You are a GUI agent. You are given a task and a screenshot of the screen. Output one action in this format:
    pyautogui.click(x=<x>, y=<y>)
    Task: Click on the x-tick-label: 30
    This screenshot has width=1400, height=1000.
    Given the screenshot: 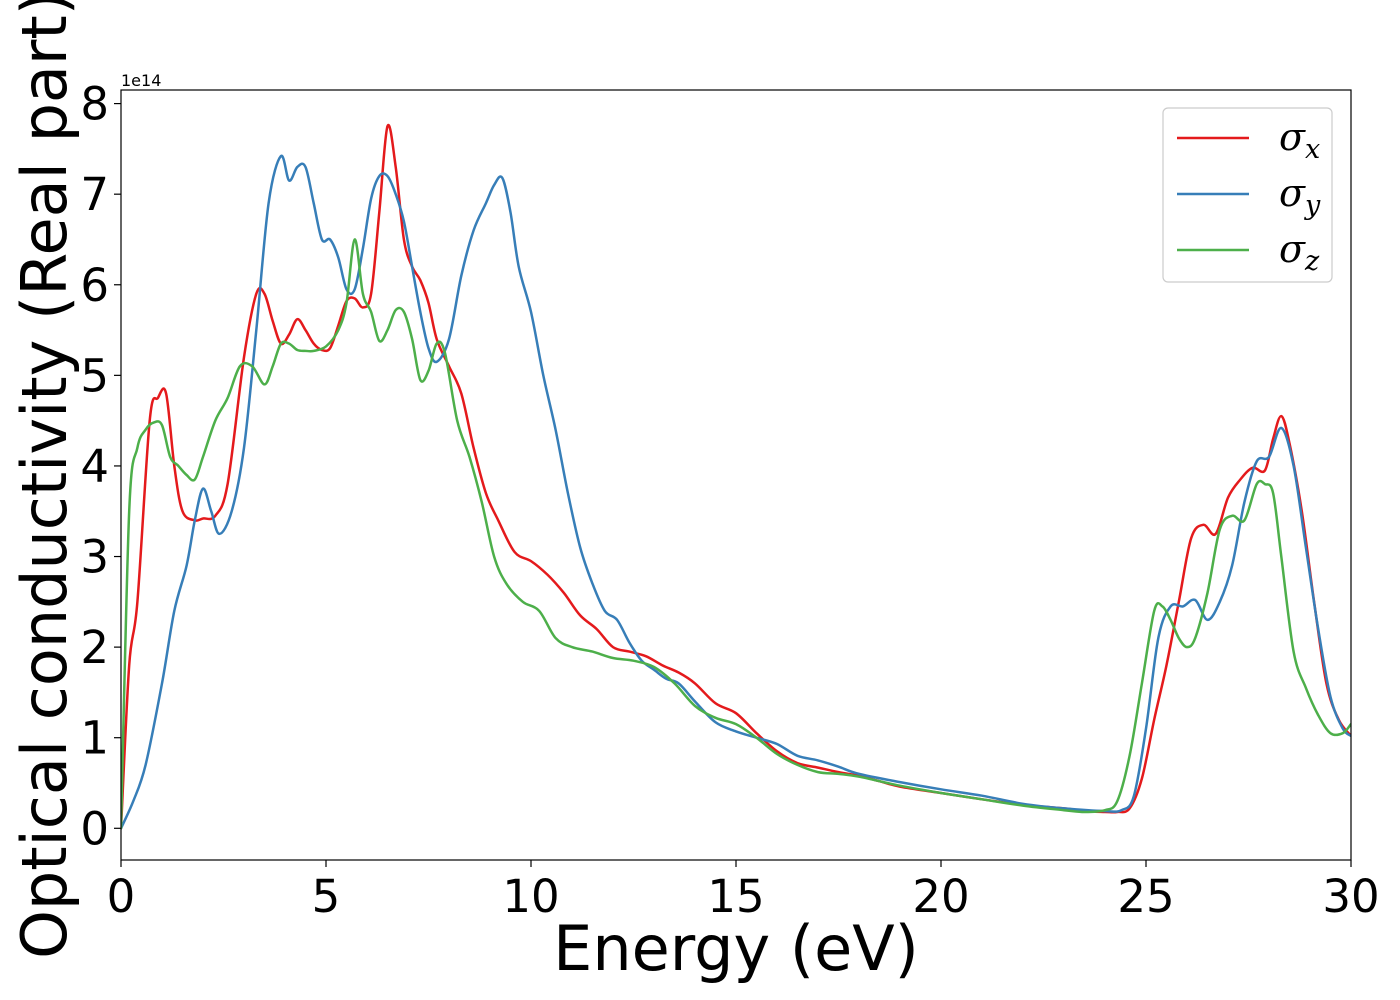 What is the action you would take?
    pyautogui.click(x=1350, y=896)
    